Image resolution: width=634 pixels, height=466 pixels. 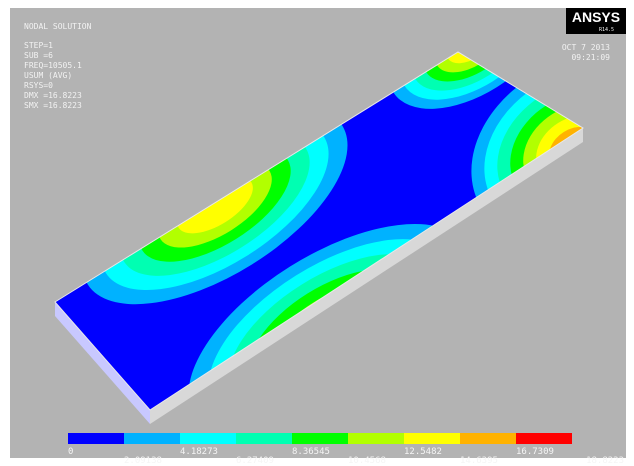 What do you see at coordinates (38, 45) in the screenshot?
I see `info-line: STEP=1` at bounding box center [38, 45].